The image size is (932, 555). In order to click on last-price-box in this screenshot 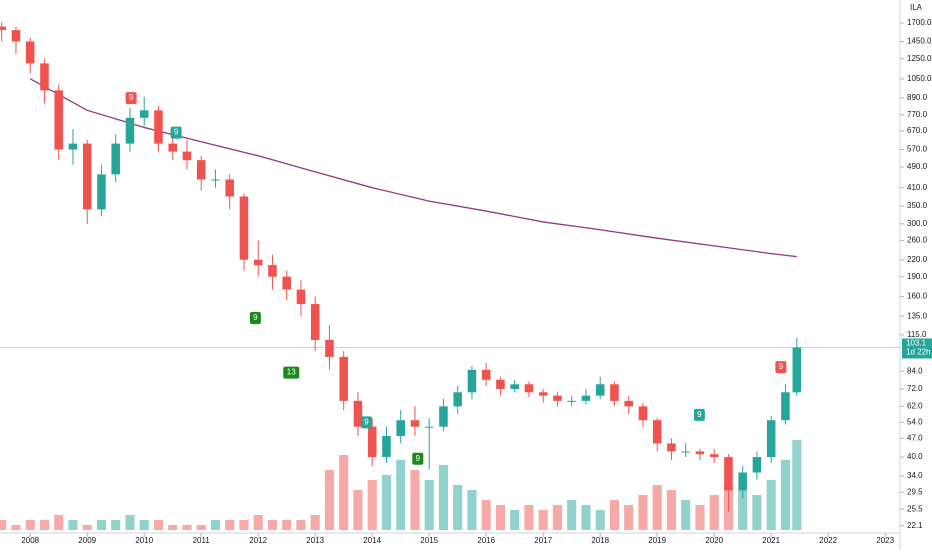, I will do `click(917, 348)`.